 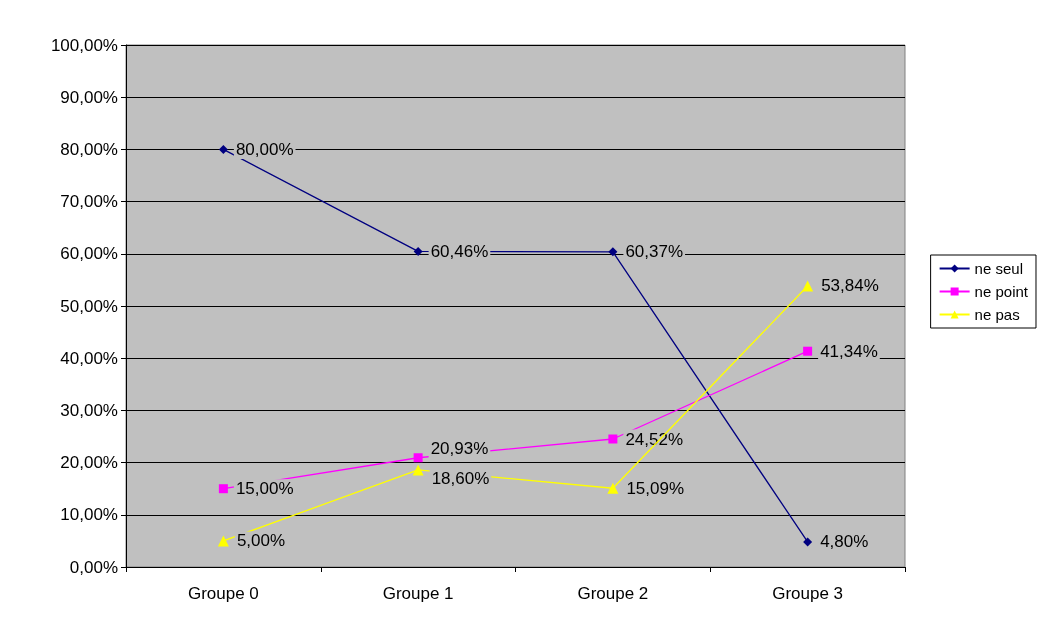 What do you see at coordinates (808, 593) in the screenshot?
I see `x-tick-label: Groupe 3` at bounding box center [808, 593].